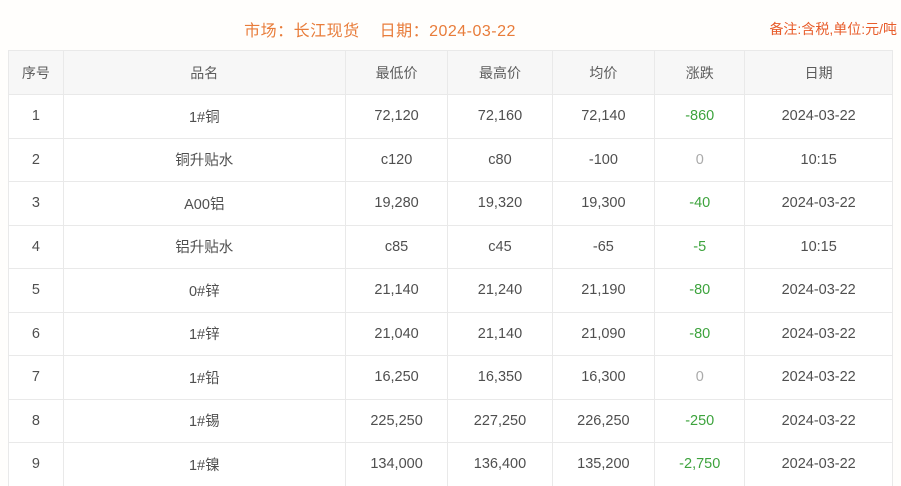 The image size is (901, 486). What do you see at coordinates (447, 31) in the screenshot?
I see `date-label: 日期：2024-03-22` at bounding box center [447, 31].